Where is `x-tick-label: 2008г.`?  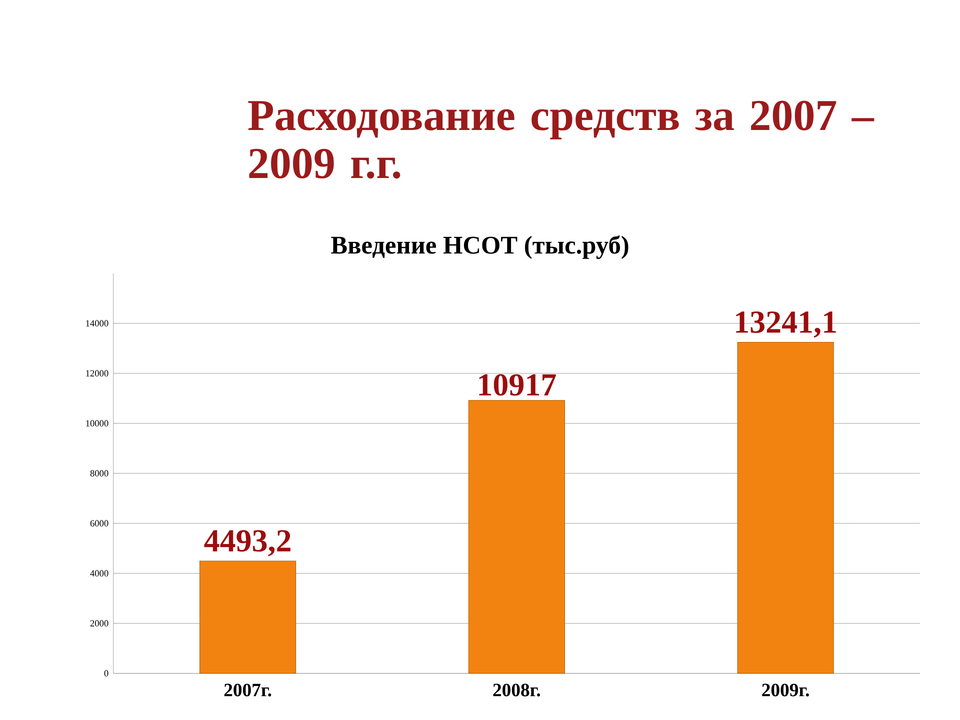
x-tick-label: 2008г. is located at coordinates (516, 690).